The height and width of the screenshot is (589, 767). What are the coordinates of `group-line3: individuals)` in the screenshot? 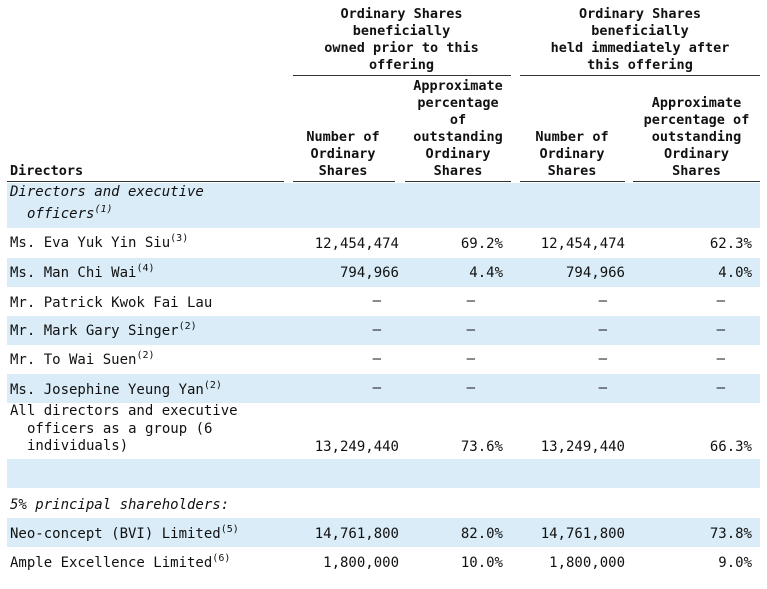 It's located at (78, 446).